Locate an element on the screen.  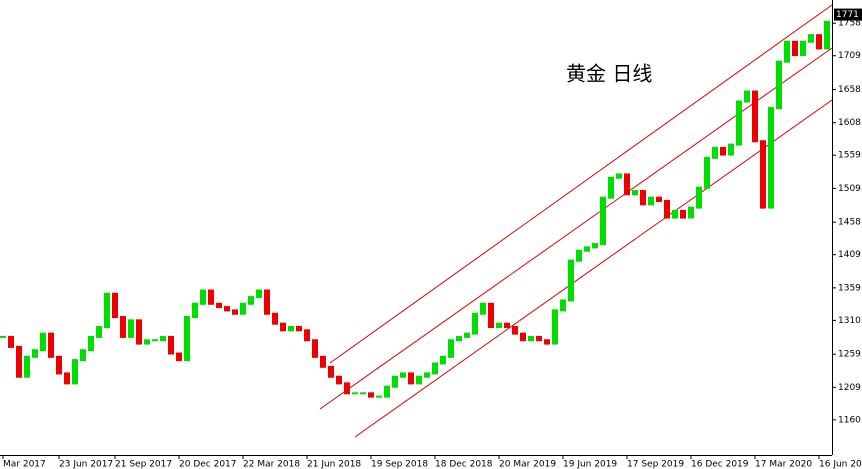
x-tick-label: 18 Dec 2018 is located at coordinates (464, 464).